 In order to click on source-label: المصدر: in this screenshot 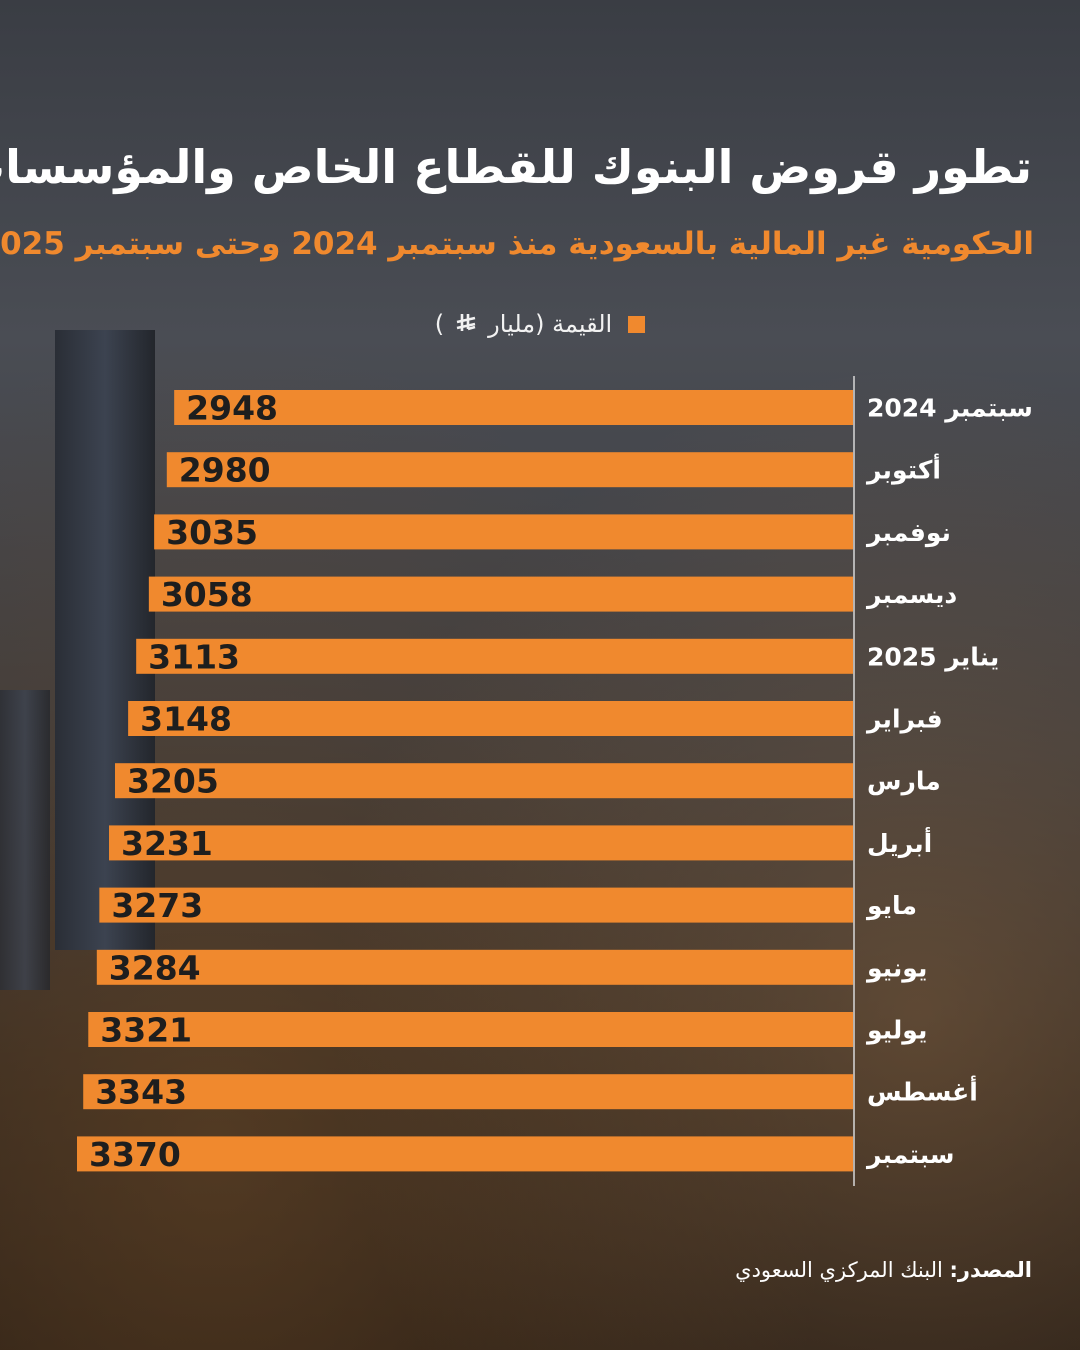, I will do `click(990, 1270)`.